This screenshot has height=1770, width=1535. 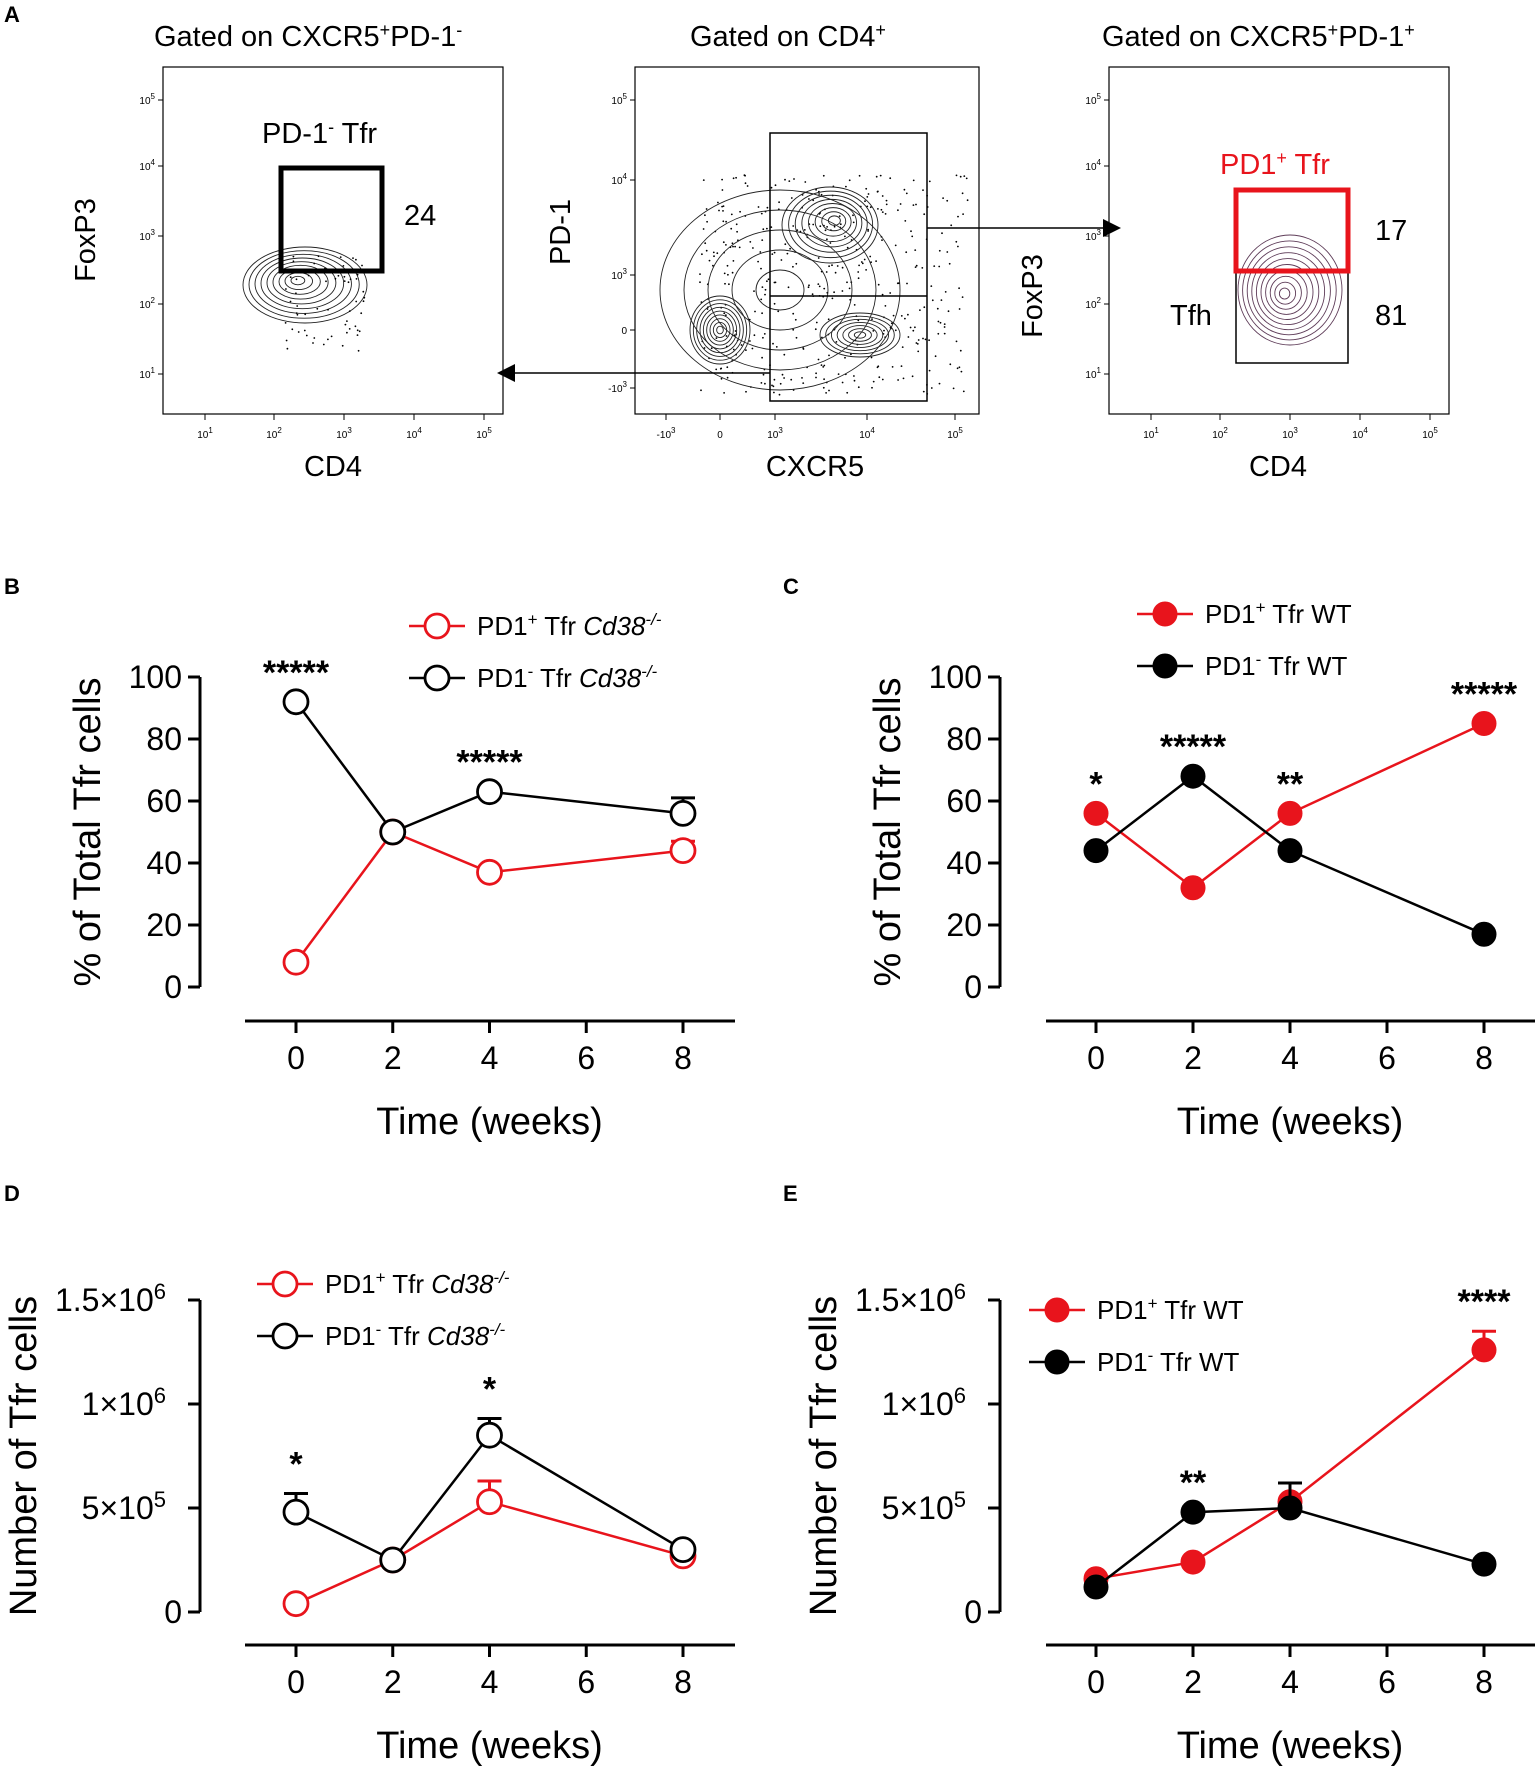 I want to click on y-tick-label: 1×10⁶, so click(x=124, y=1402).